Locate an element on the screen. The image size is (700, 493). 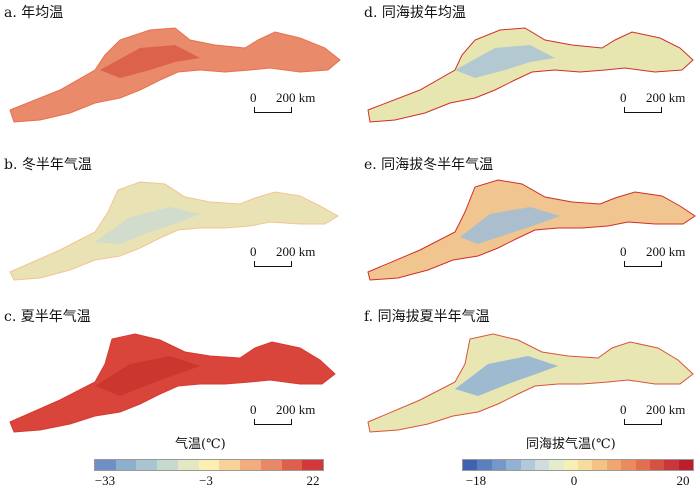
legend-tick: −18 is located at coordinates (476, 480).